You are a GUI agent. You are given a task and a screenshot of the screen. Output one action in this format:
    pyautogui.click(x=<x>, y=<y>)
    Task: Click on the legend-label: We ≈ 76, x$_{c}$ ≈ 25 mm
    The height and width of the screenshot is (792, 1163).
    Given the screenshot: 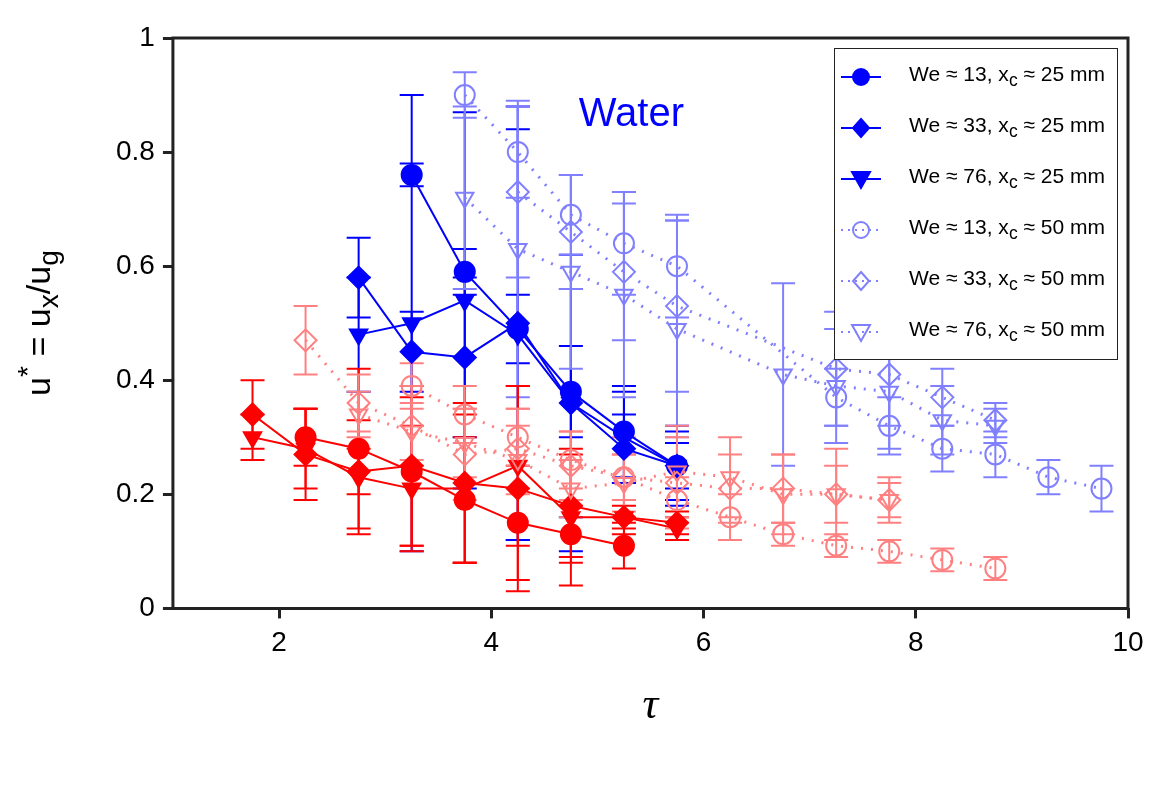 What is the action you would take?
    pyautogui.click(x=1007, y=178)
    